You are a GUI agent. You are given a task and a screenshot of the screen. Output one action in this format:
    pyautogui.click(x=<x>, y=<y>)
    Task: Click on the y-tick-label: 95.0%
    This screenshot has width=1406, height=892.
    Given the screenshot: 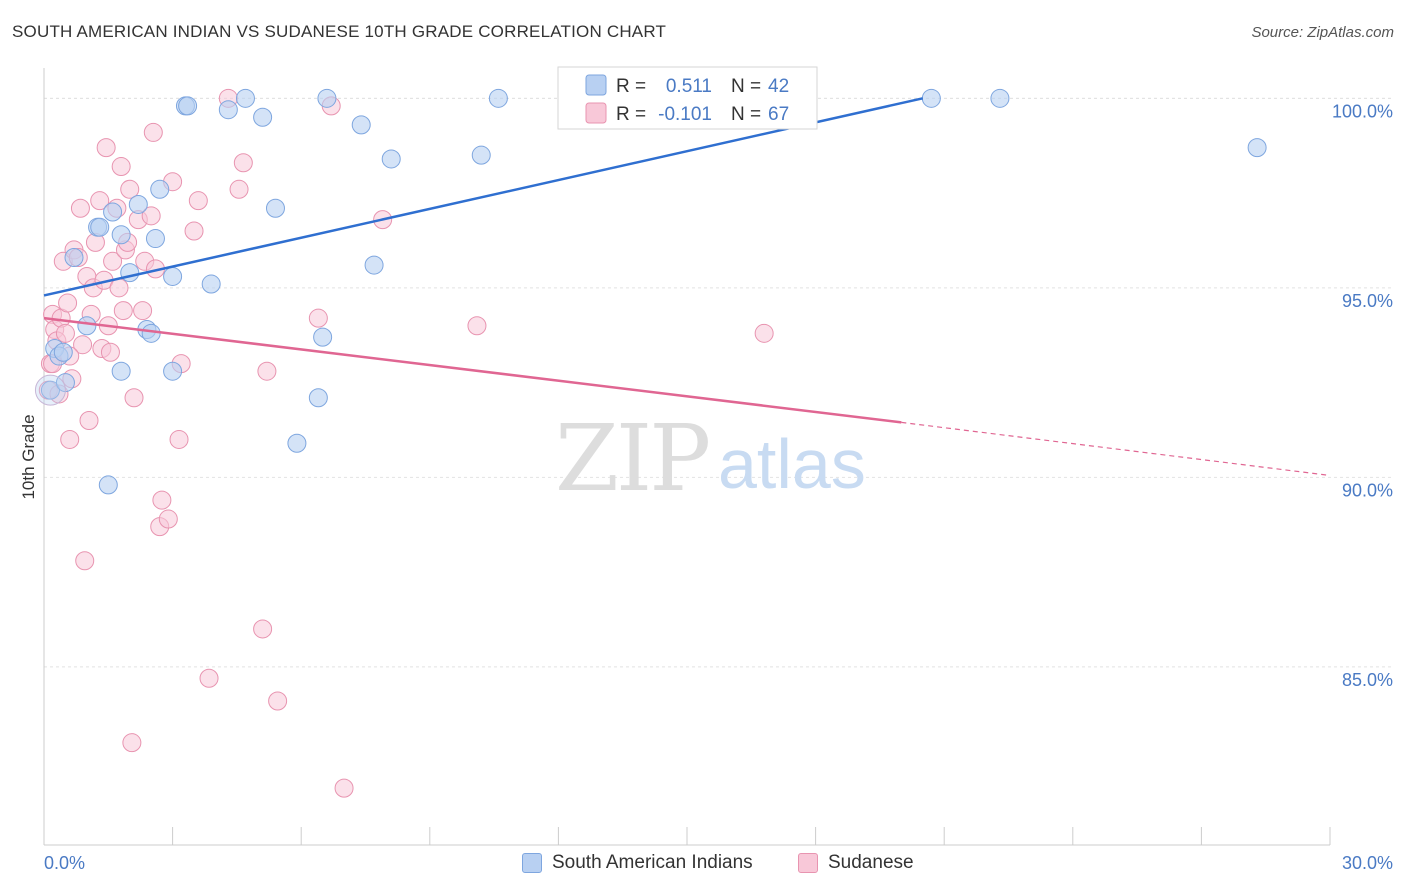 What is the action you would take?
    pyautogui.click(x=1367, y=301)
    